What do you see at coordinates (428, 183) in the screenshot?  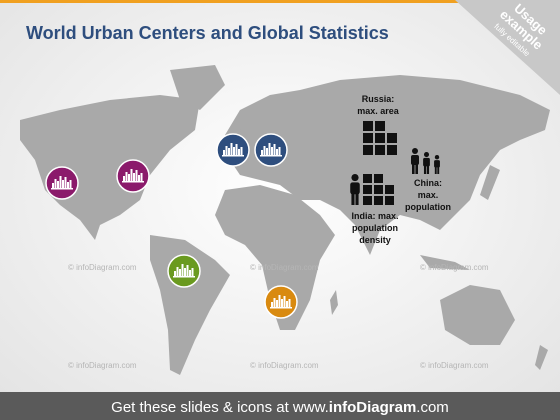 I see `label: China:` at bounding box center [428, 183].